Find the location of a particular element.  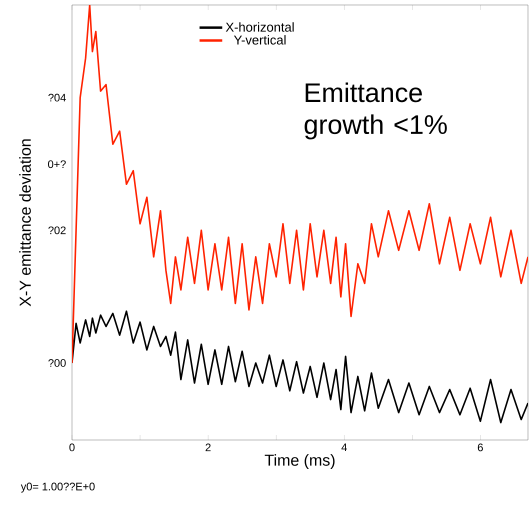

x-tick-label: 2 is located at coordinates (208, 448).